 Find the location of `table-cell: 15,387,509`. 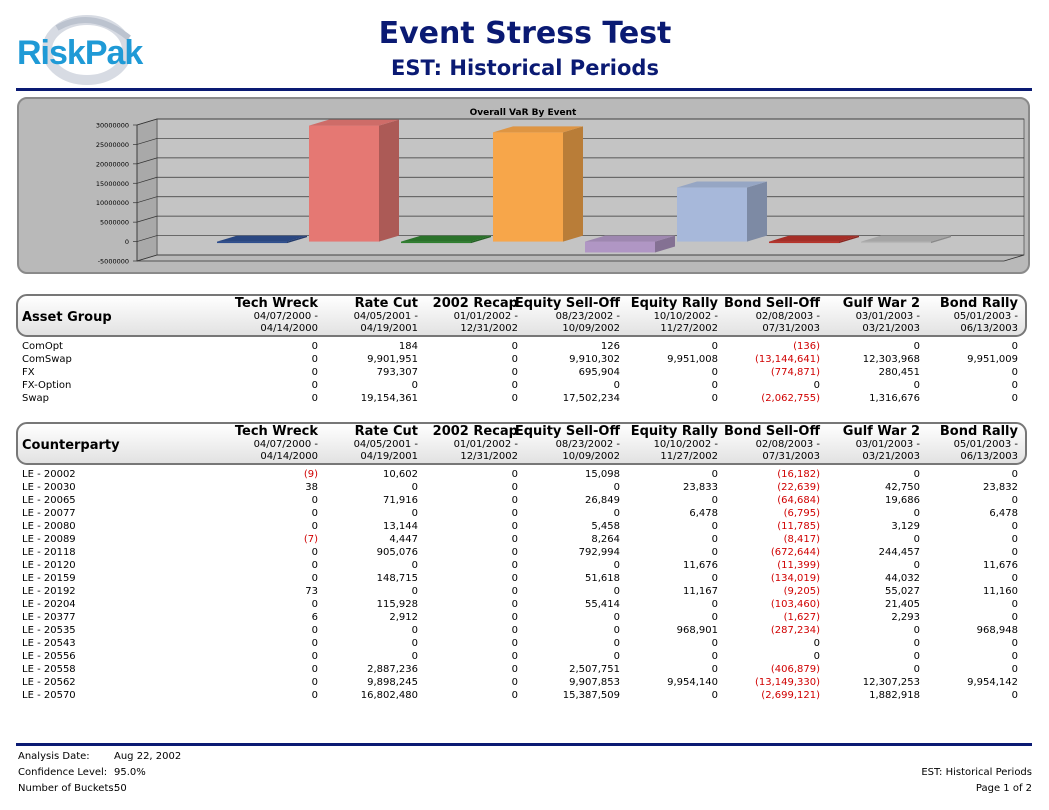

table-cell: 15,387,509 is located at coordinates (591, 695).